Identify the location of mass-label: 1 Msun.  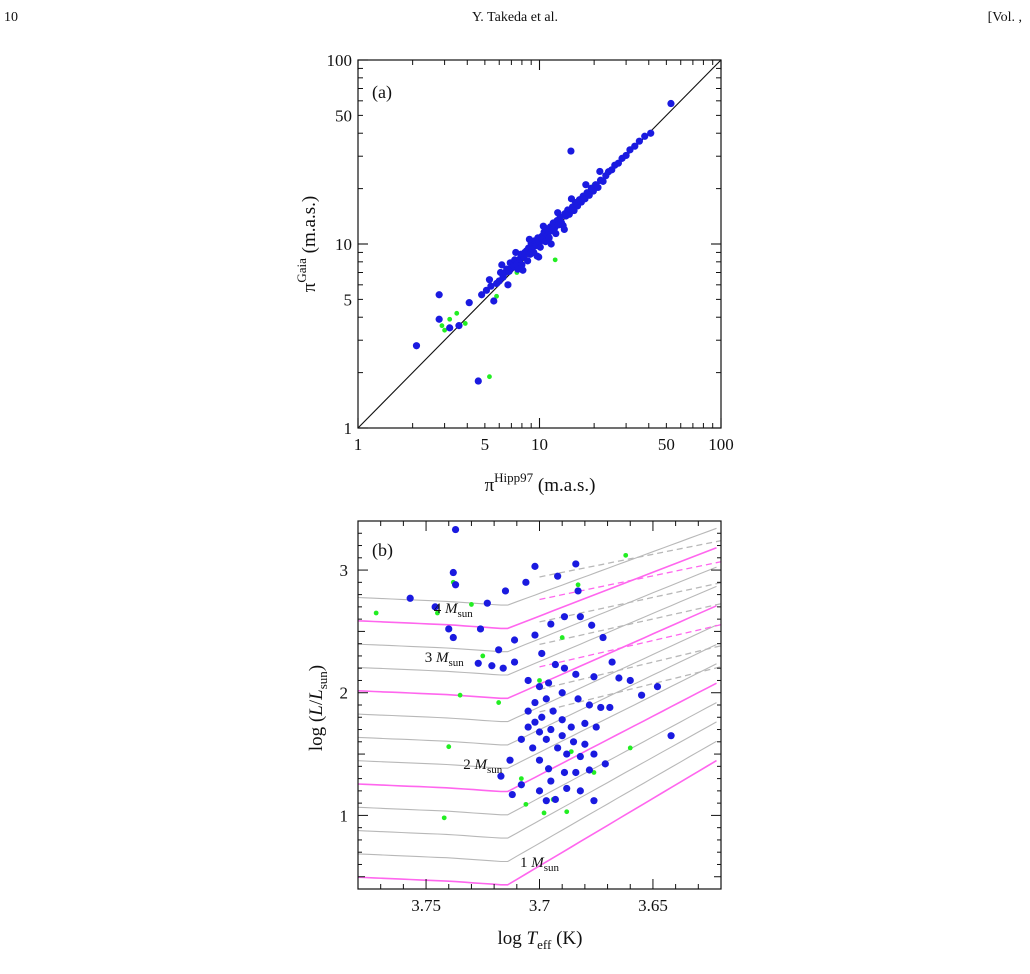
(540, 864).